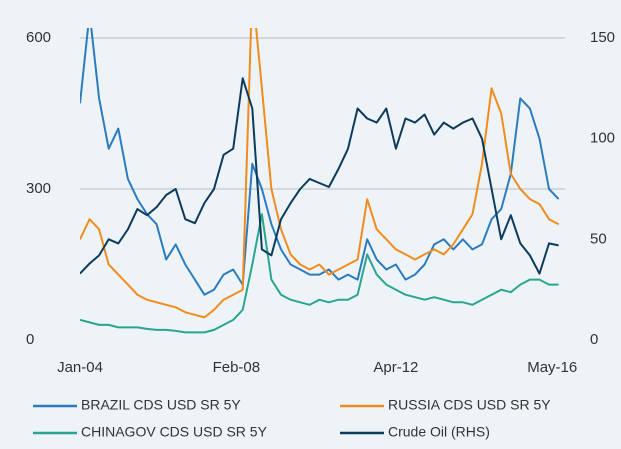 The image size is (621, 449). I want to click on legend-label: BRAZIL CDS USD SR 5Y, so click(161, 405).